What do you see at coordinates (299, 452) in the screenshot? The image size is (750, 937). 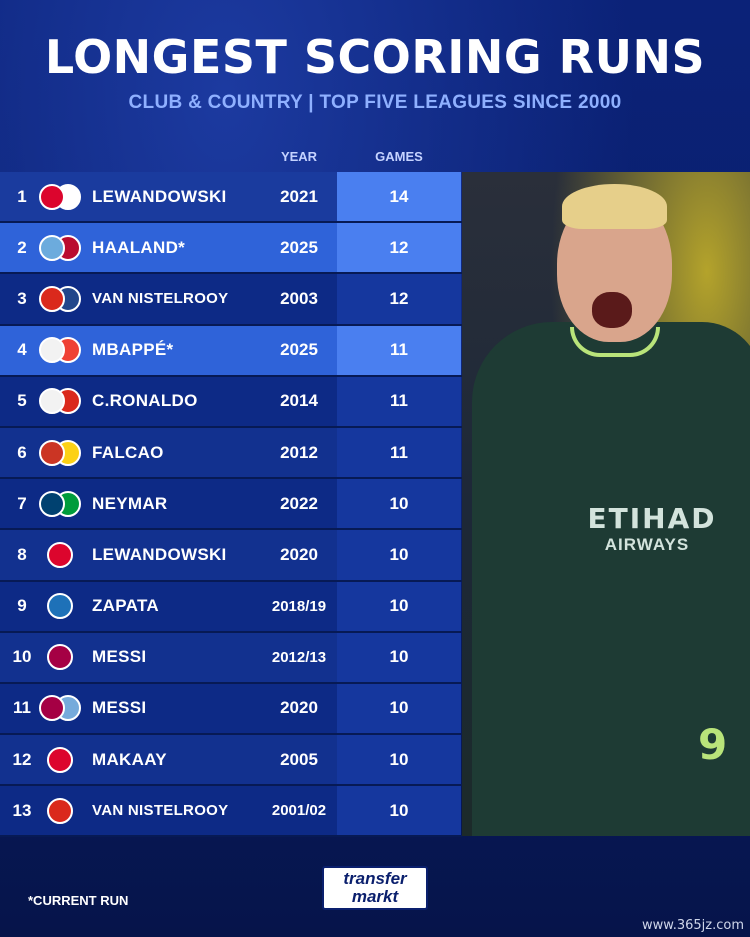 I see `run-year: 2012` at bounding box center [299, 452].